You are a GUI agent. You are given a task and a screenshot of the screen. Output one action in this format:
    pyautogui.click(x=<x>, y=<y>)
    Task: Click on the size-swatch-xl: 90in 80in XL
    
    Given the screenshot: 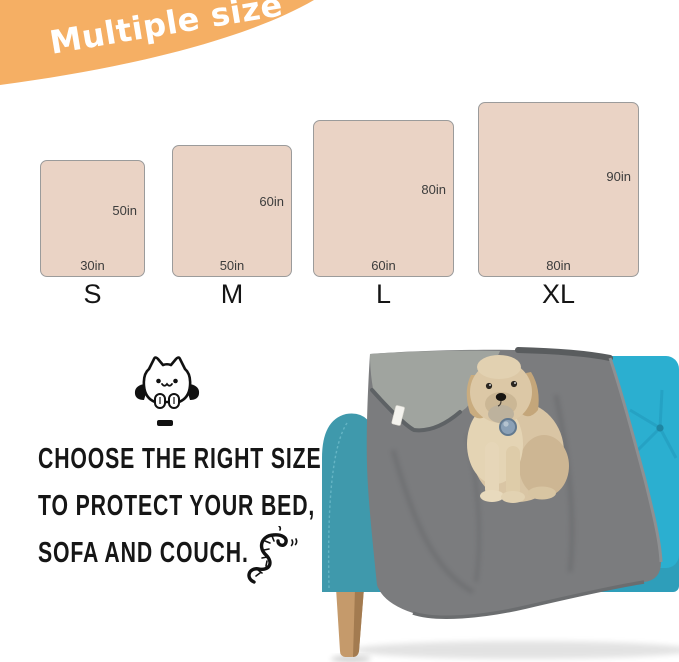 What is the action you would take?
    pyautogui.click(x=558, y=205)
    